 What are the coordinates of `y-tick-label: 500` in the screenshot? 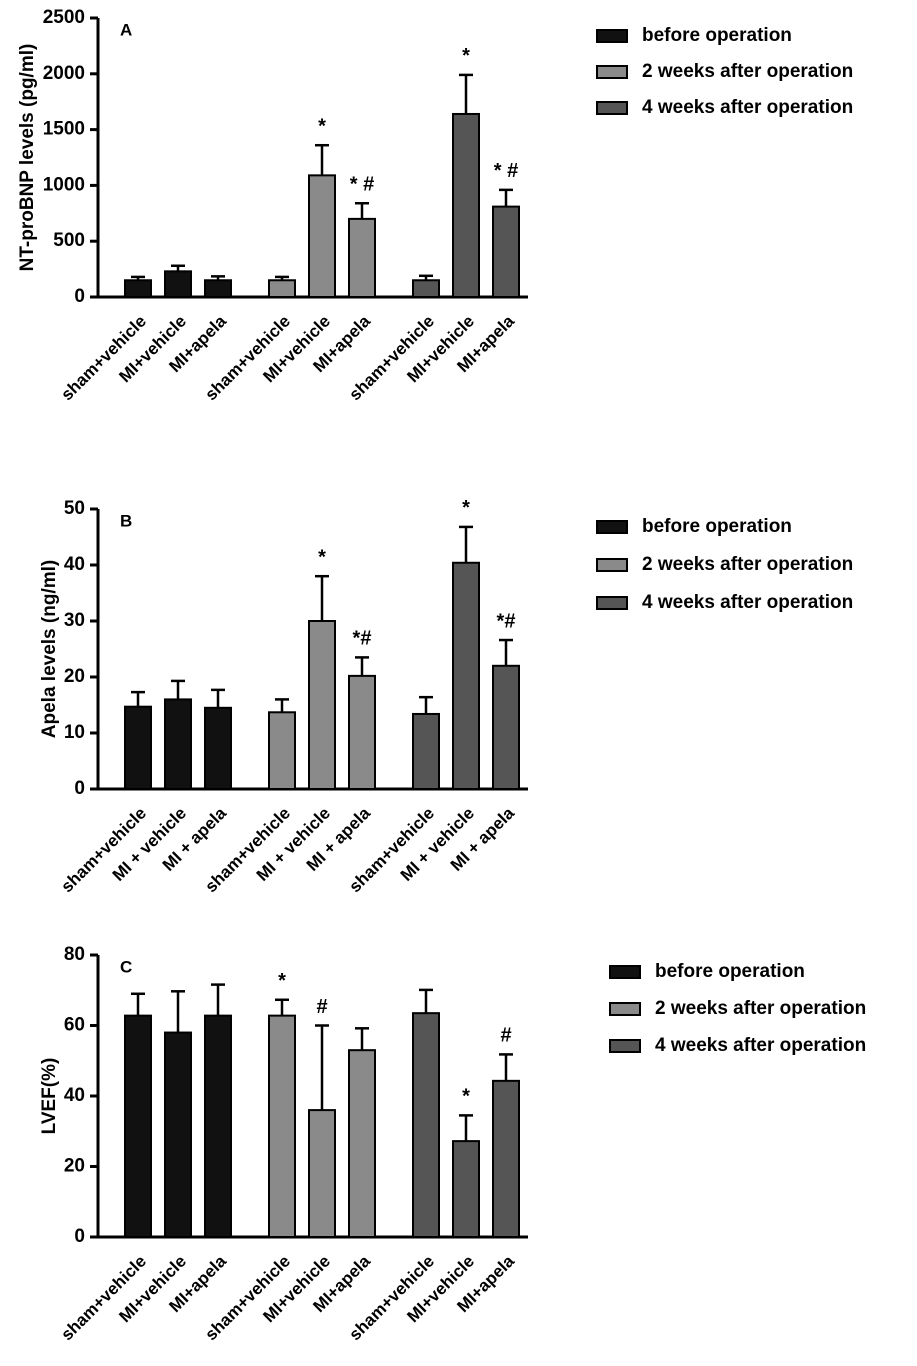 It's located at (69, 240).